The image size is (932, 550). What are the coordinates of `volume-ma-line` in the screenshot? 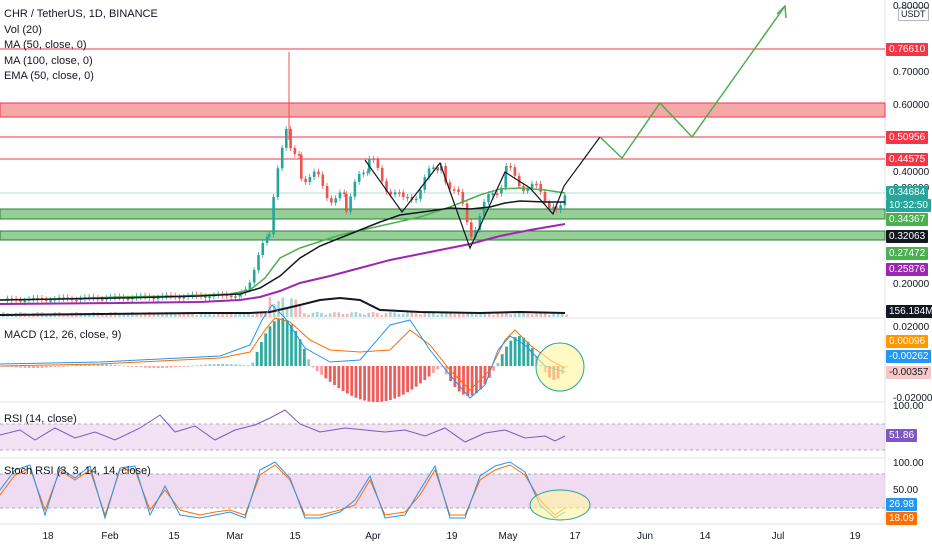 It's located at (283, 306).